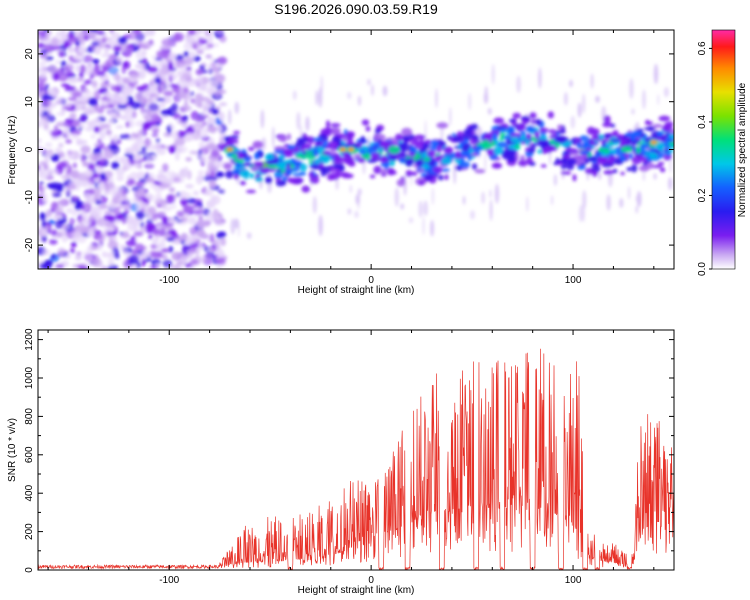 Image resolution: width=750 pixels, height=600 pixels. Describe the element at coordinates (29, 531) in the screenshot. I see `snr-y-tick-label: 200` at that location.